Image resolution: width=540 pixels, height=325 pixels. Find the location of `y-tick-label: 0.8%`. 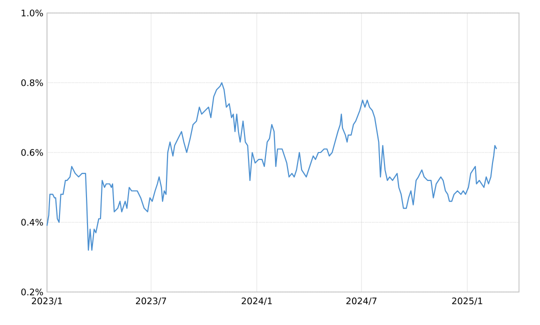

y-tick-label: 0.8% is located at coordinates (32, 82).